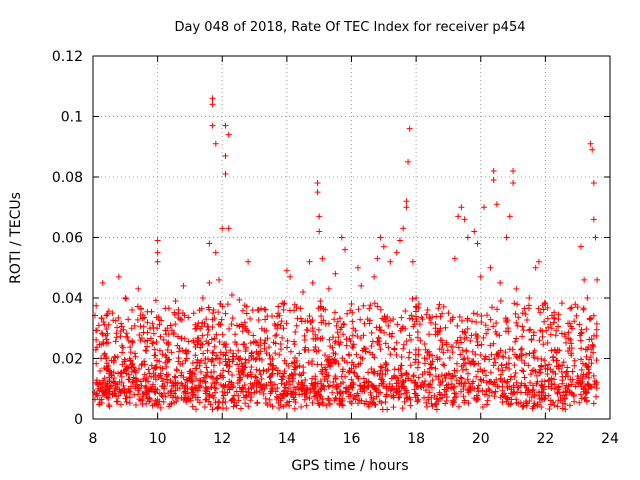 This screenshot has width=640, height=480. Describe the element at coordinates (481, 439) in the screenshot. I see `x-tick-label: 20` at that location.